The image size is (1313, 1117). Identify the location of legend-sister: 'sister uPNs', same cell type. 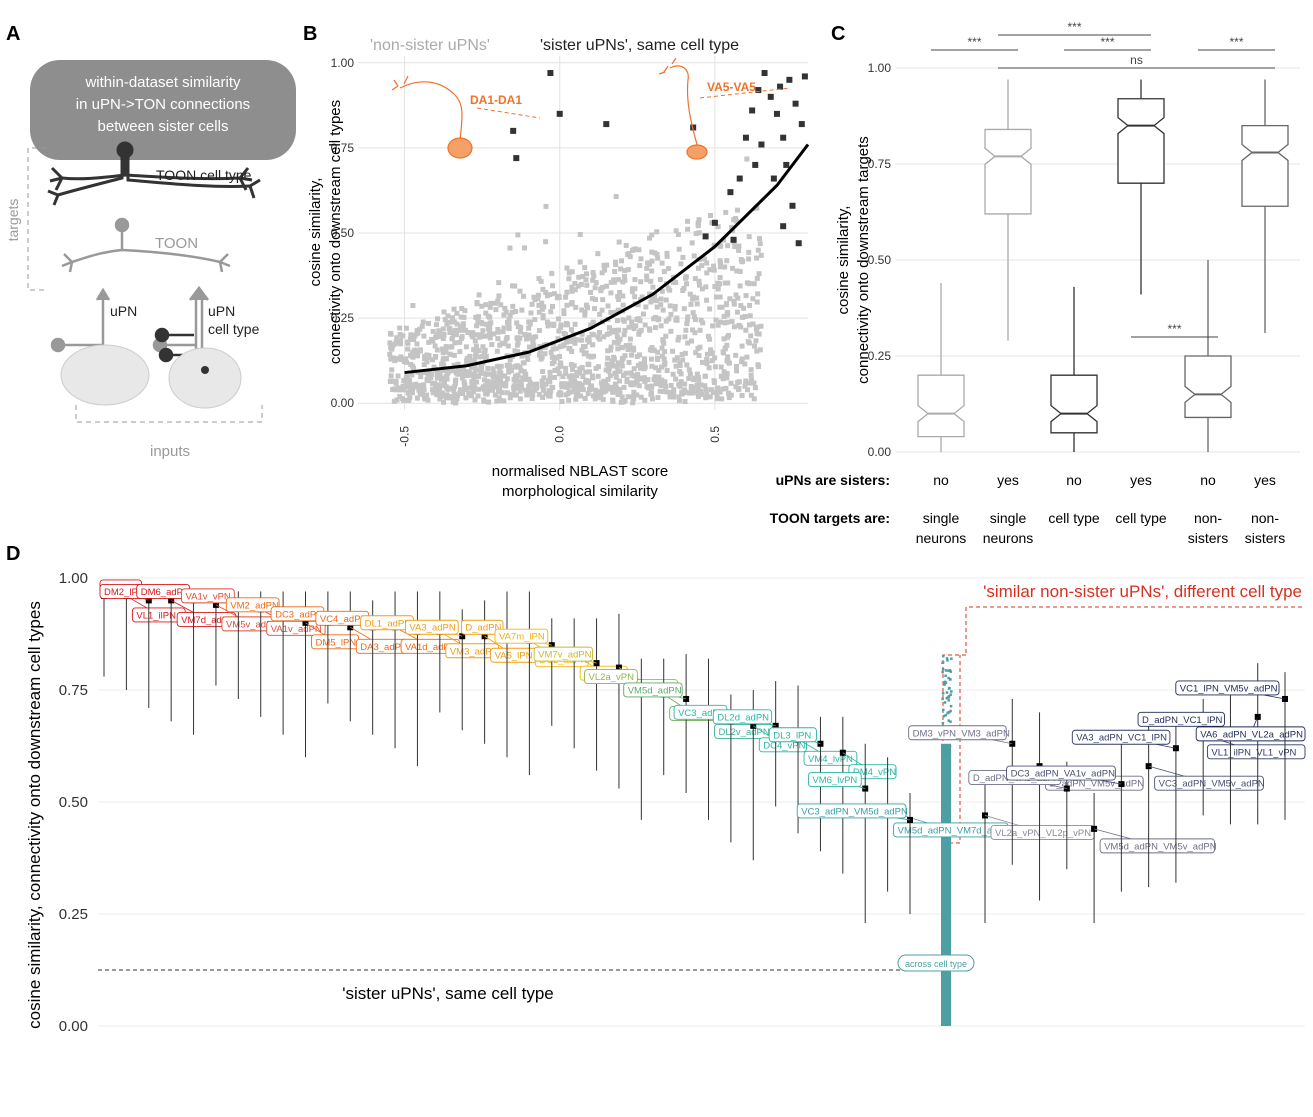
(639, 45).